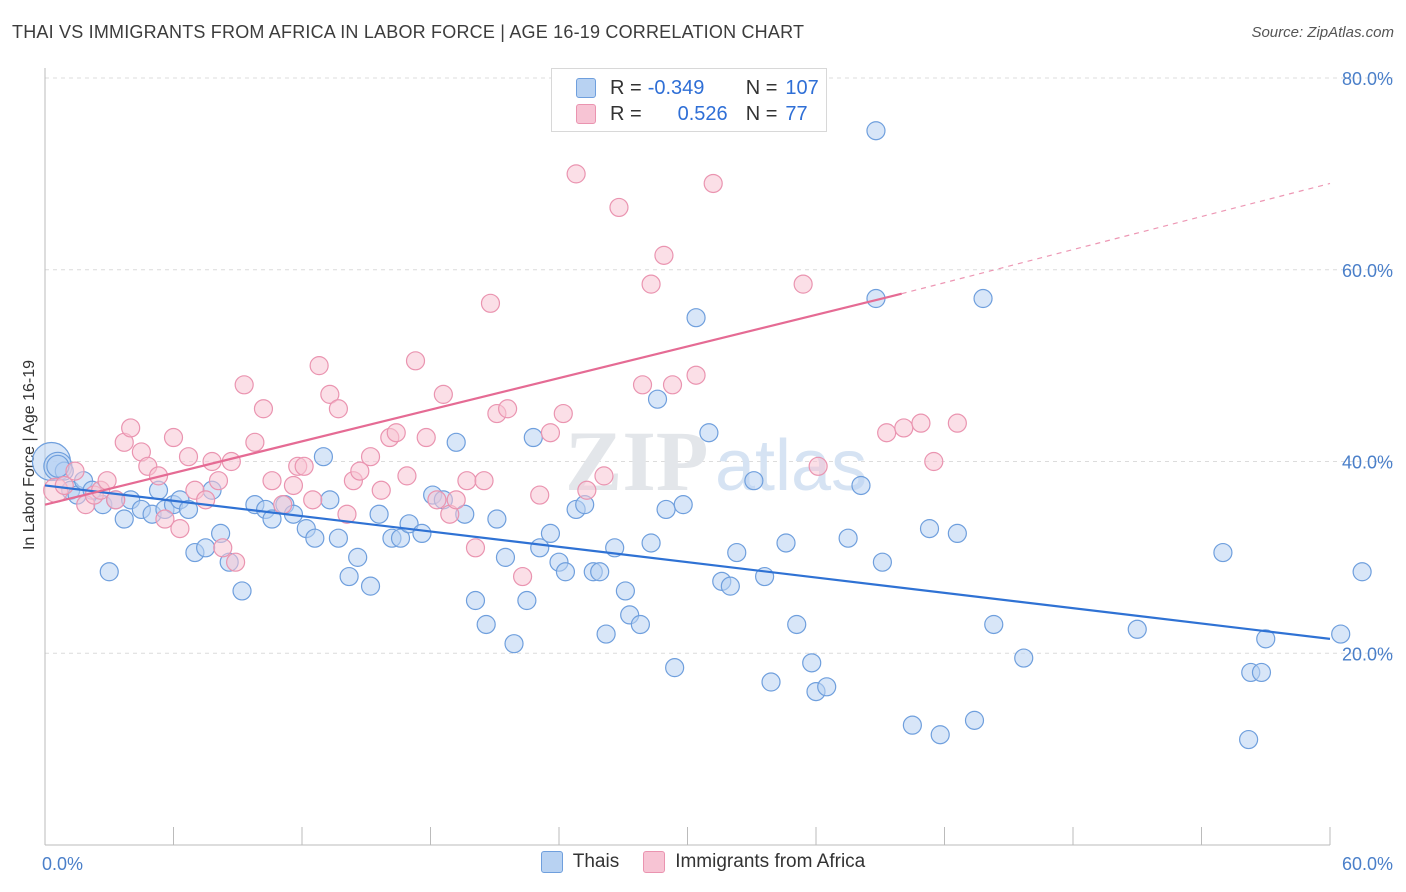 The height and width of the screenshot is (892, 1406). What do you see at coordinates (791, 466) in the screenshot?
I see `svg-text: atlas` at bounding box center [791, 466].